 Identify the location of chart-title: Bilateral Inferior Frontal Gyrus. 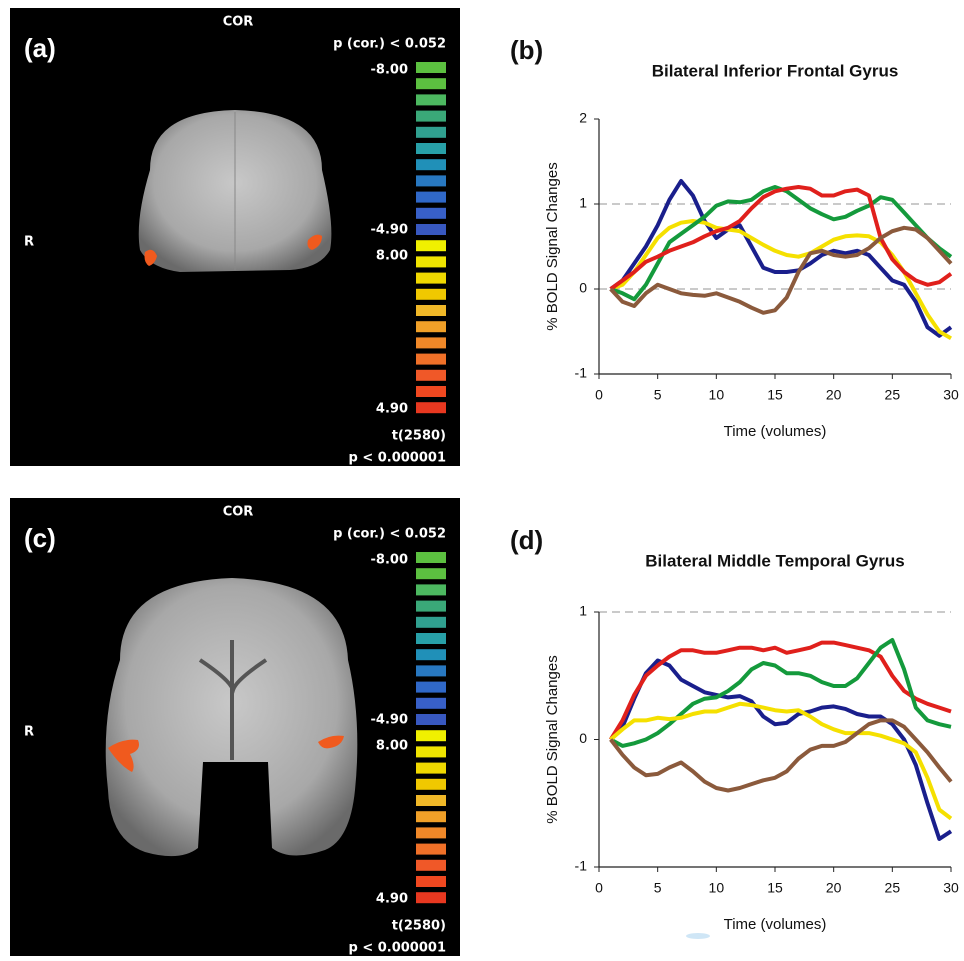
(775, 70).